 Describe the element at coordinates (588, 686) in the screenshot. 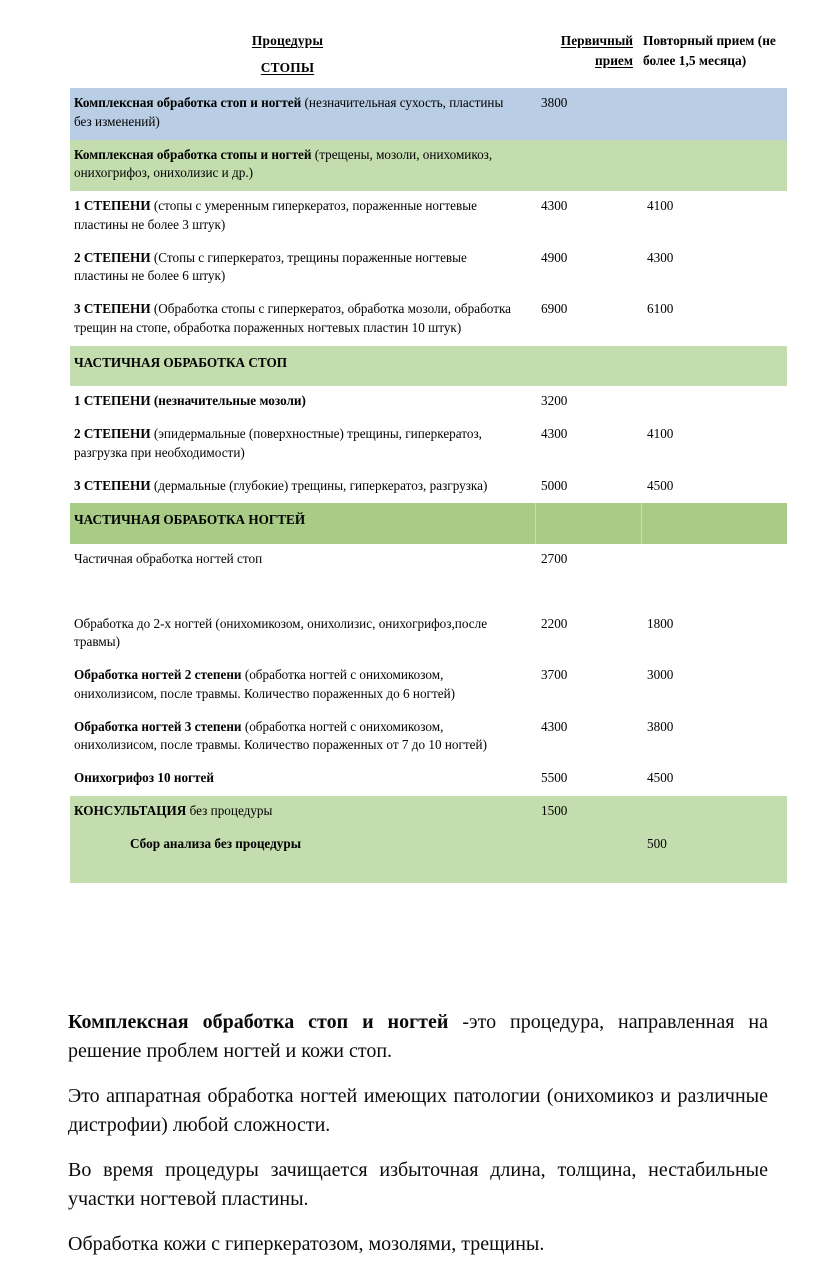

I see `cell-price-first-visit: 3700` at that location.